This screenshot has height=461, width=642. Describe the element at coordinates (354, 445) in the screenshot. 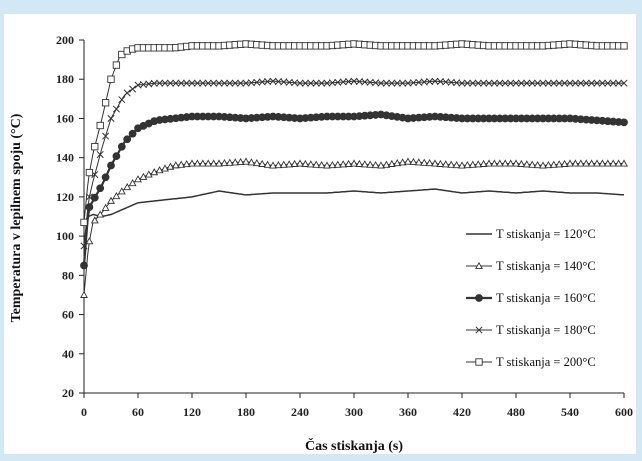

I see `x-axis-title: Čas stiskanja (s)` at that location.